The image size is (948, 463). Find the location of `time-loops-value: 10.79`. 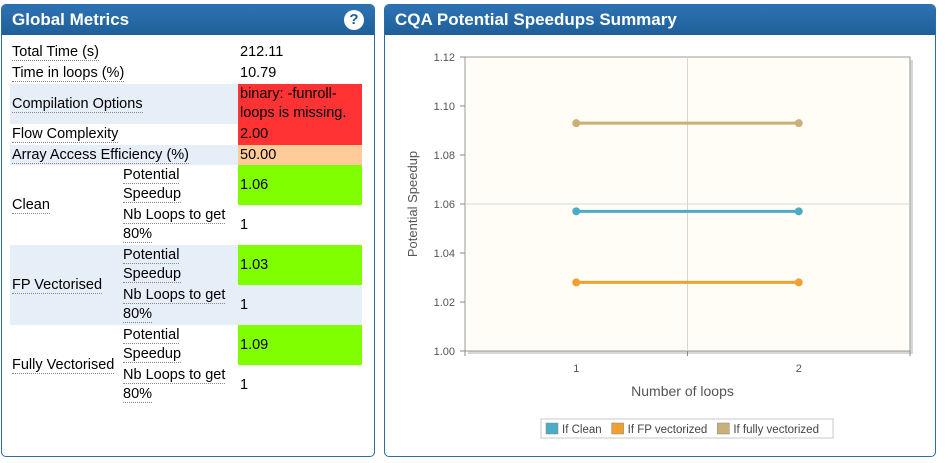

time-loops-value: 10.79 is located at coordinates (258, 73).